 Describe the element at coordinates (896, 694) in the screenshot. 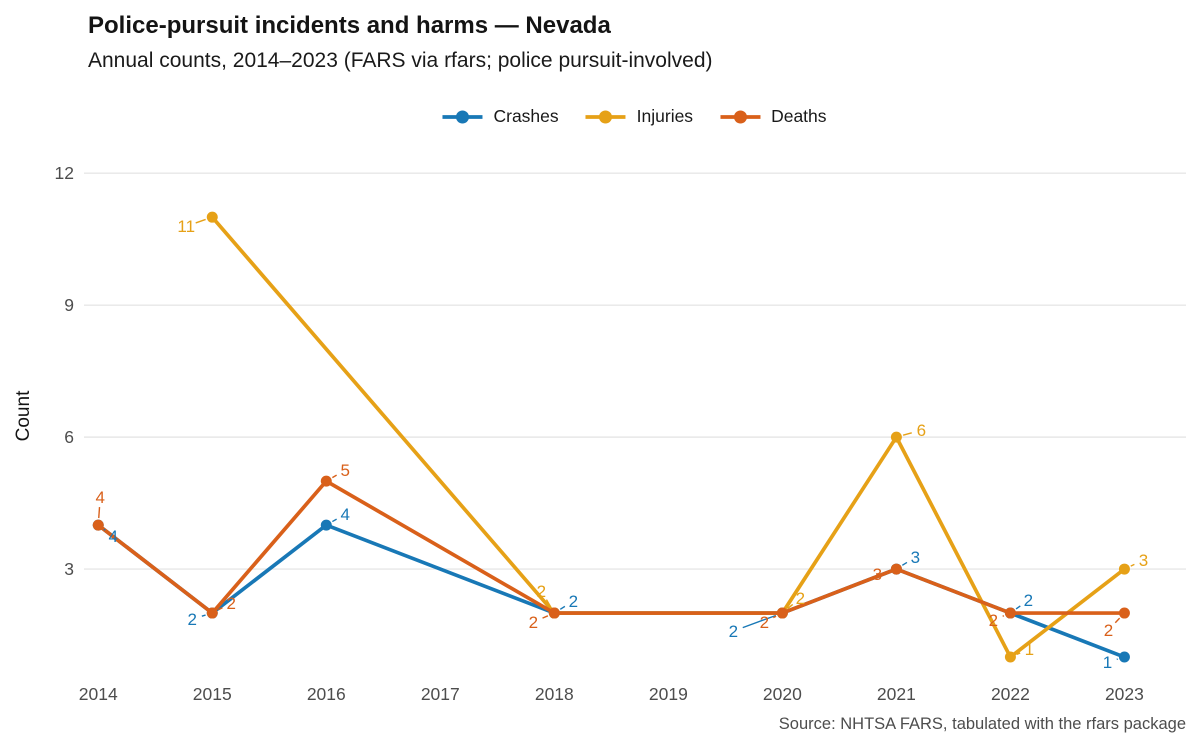

I see `x-tick-label-2021: 2021` at that location.